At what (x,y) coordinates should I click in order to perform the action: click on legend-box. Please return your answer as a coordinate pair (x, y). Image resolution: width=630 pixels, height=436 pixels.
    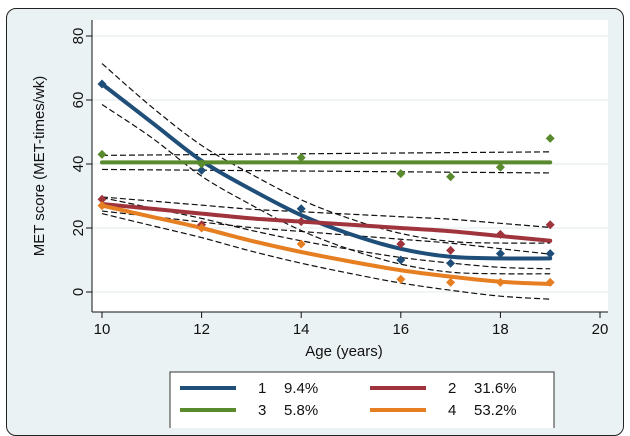
    Looking at the image, I should click on (362, 399).